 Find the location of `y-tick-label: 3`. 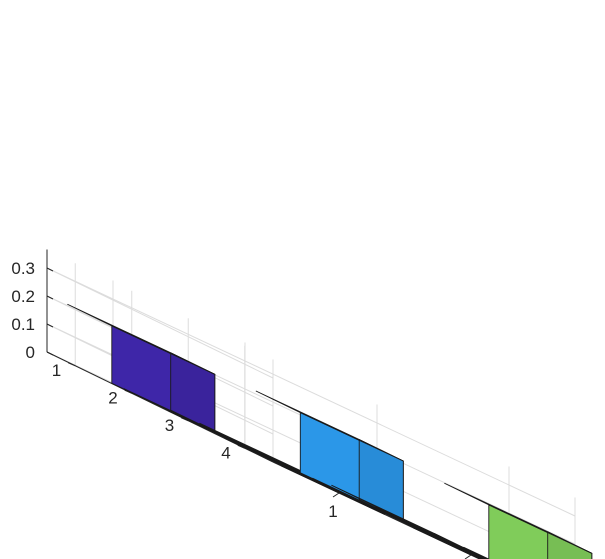

y-tick-label: 3 is located at coordinates (169, 425).